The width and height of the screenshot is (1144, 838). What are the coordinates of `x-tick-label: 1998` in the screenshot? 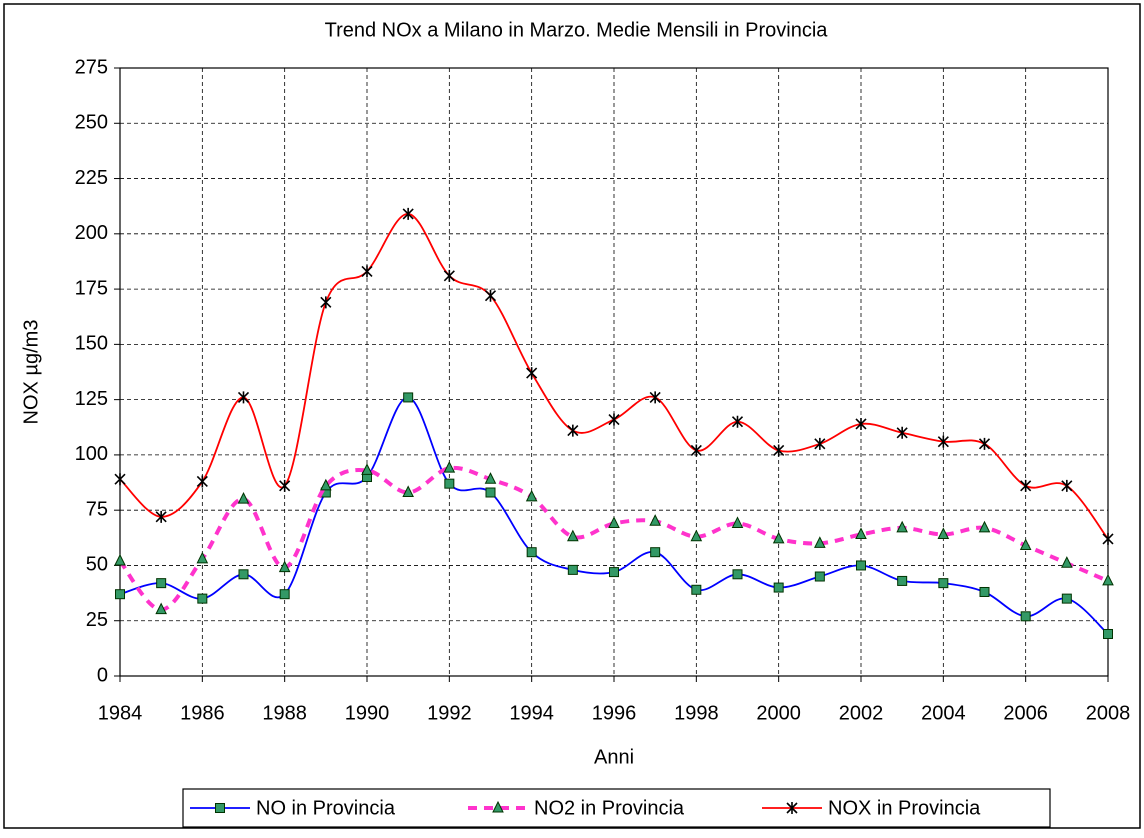 It's located at (696, 713).